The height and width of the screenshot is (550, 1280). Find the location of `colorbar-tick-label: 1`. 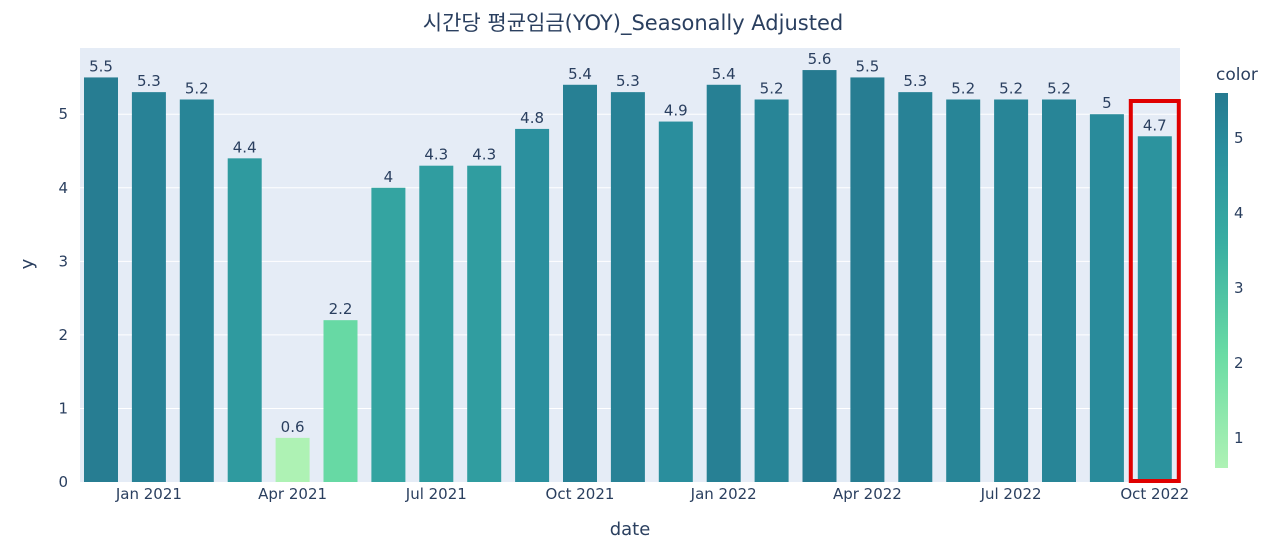

colorbar-tick-label: 1 is located at coordinates (1239, 438).